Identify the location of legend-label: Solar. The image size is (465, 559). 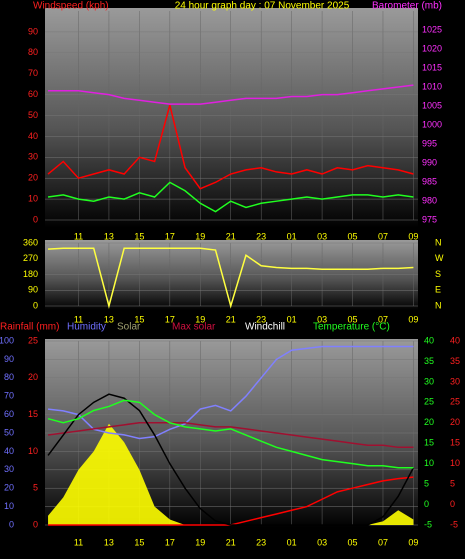
(129, 327).